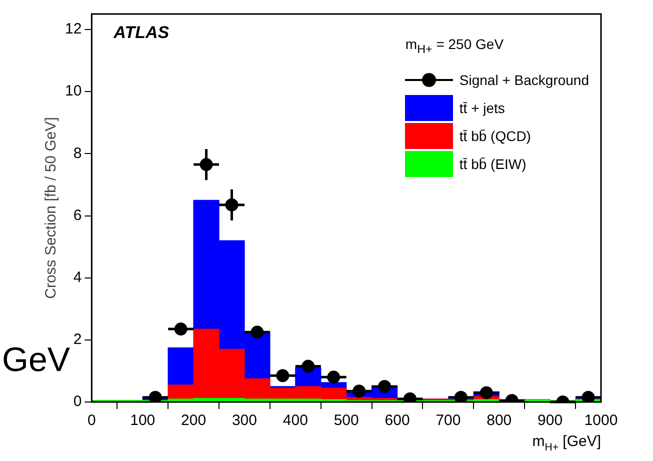 The width and height of the screenshot is (653, 461). What do you see at coordinates (143, 421) in the screenshot?
I see `x-tick-label: 100` at bounding box center [143, 421].